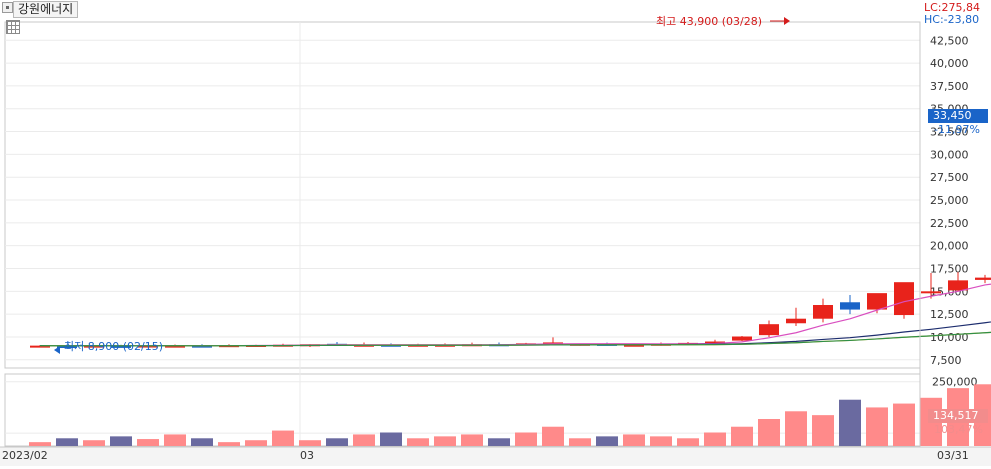 The image size is (991, 469). What do you see at coordinates (709, 21) in the screenshot?
I see `high-annotation: 최고 43,900 (03/28)` at bounding box center [709, 21].